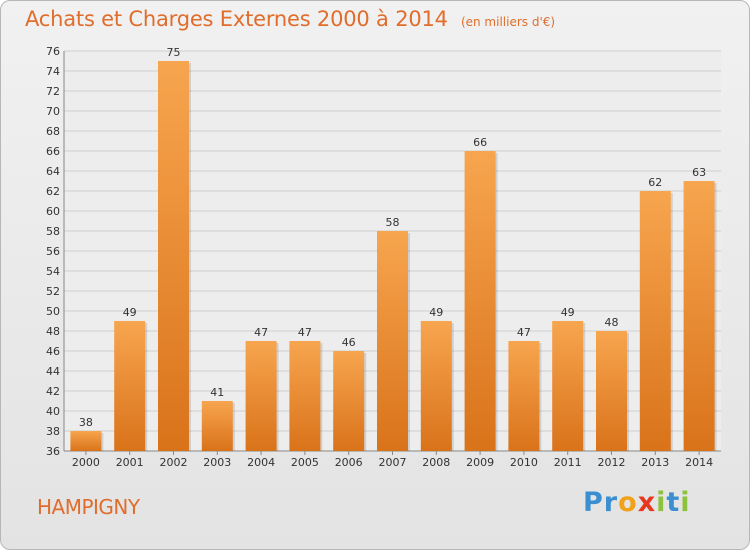 This screenshot has width=750, height=550. Describe the element at coordinates (174, 52) in the screenshot. I see `data-label: 75` at that location.